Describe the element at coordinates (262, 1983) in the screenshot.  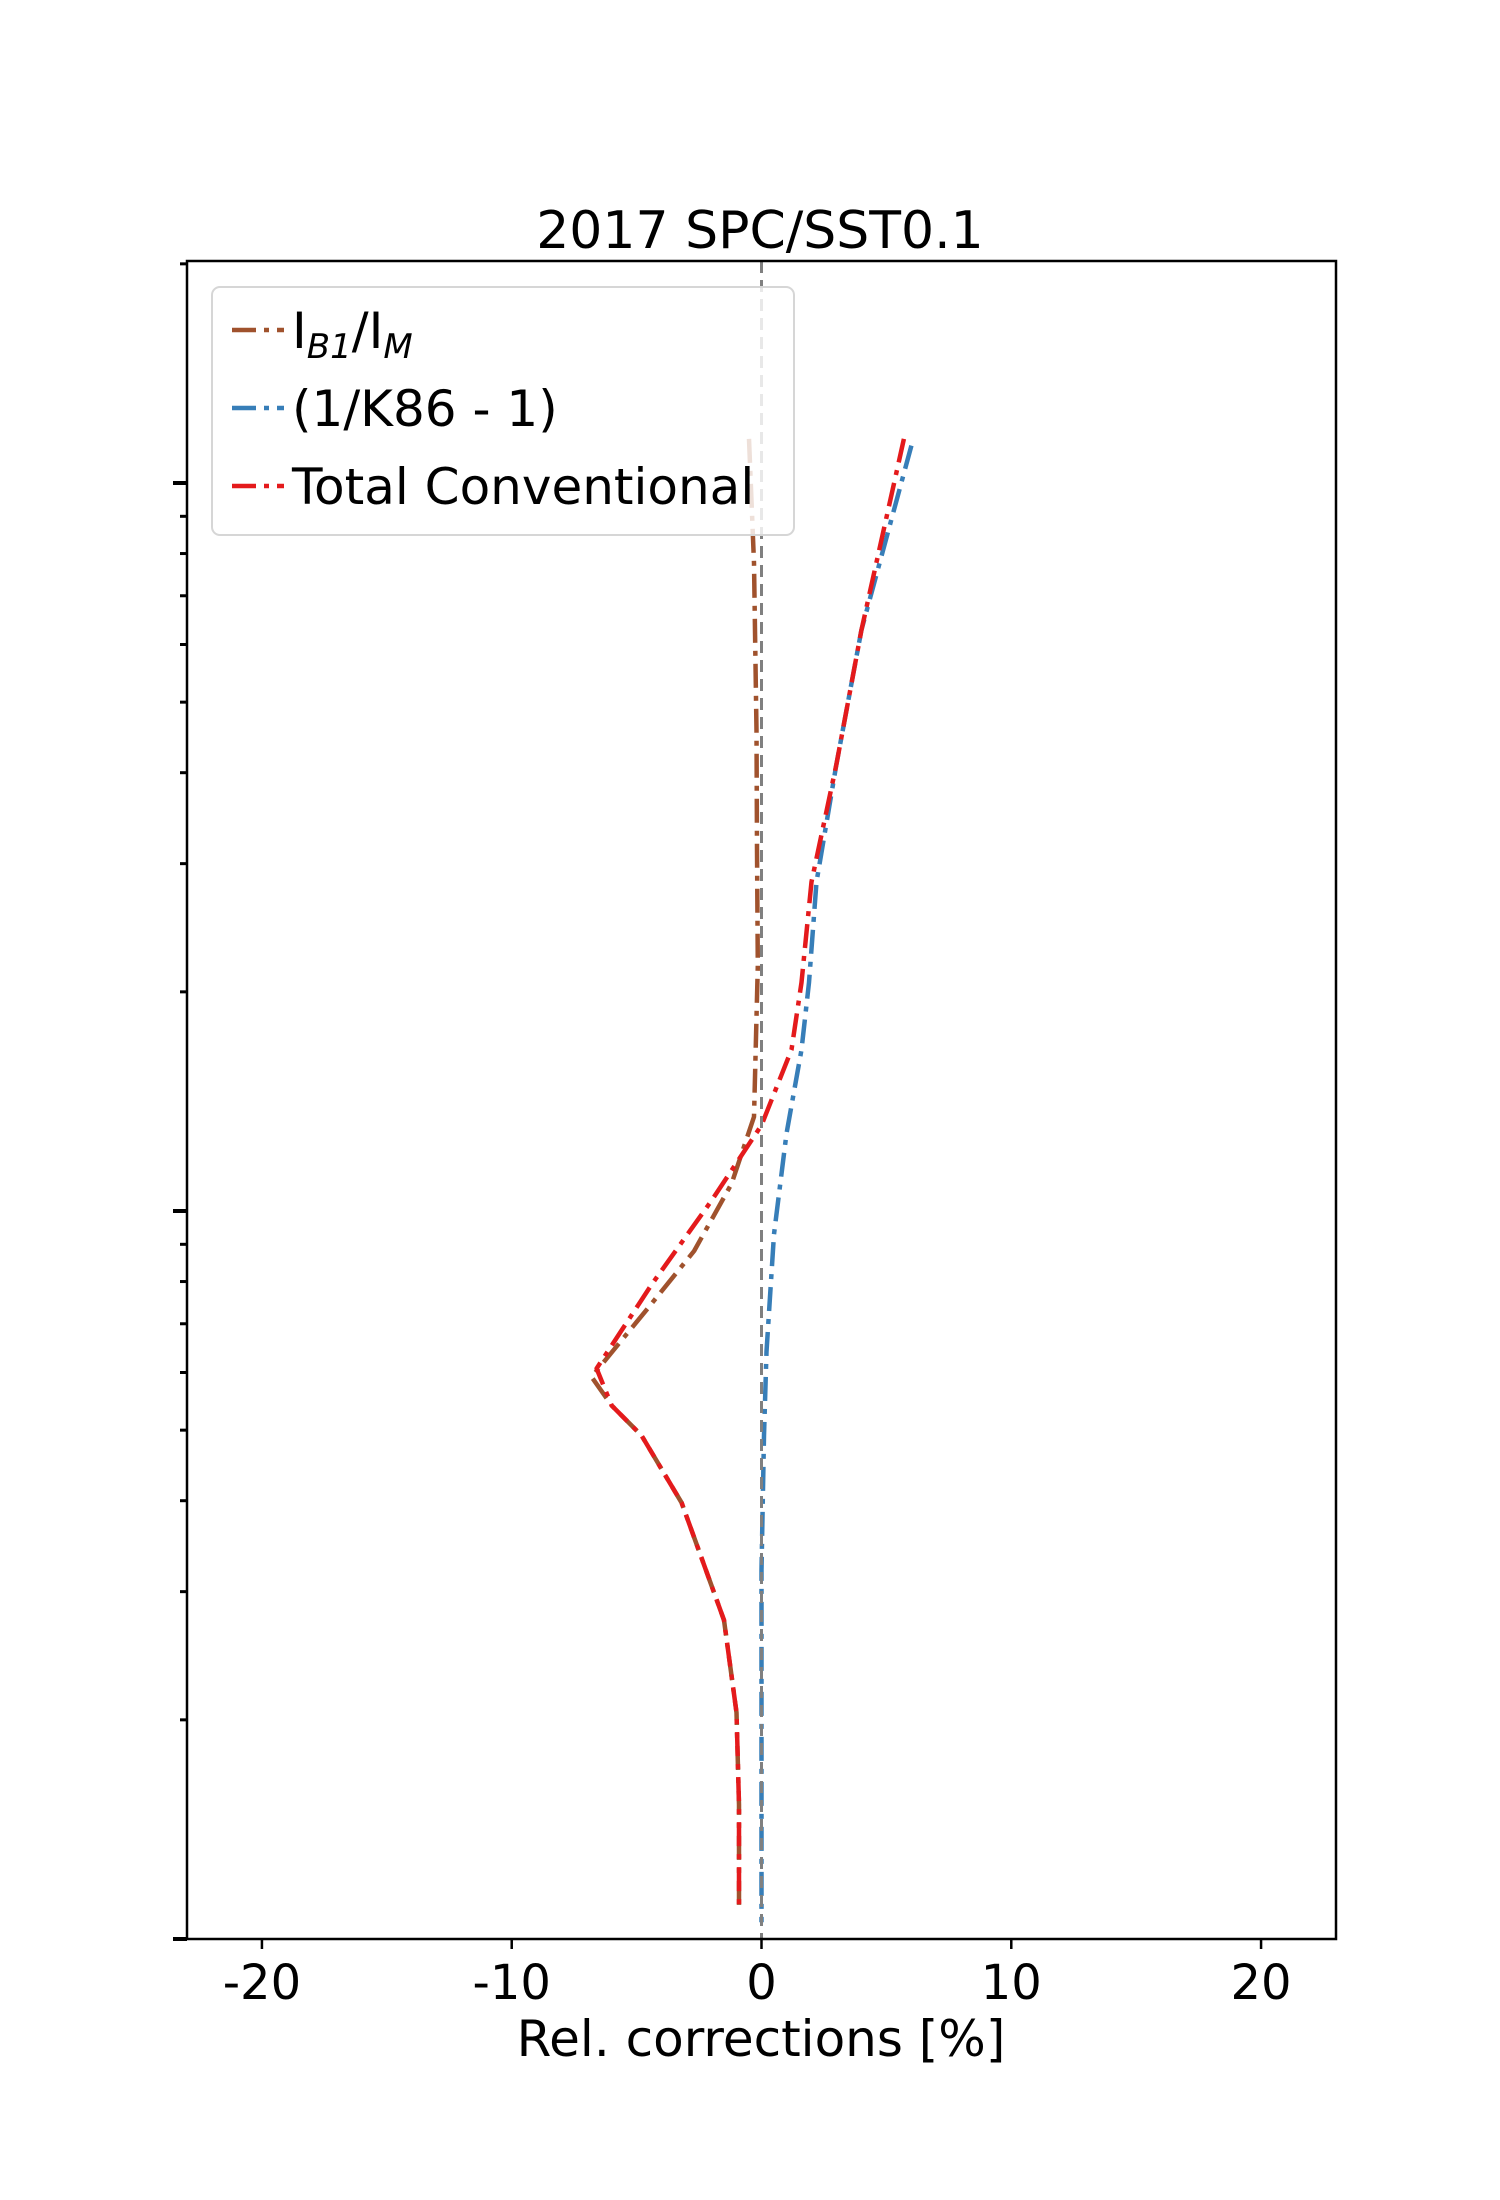
I see `x-tick-label-0: -20` at that location.